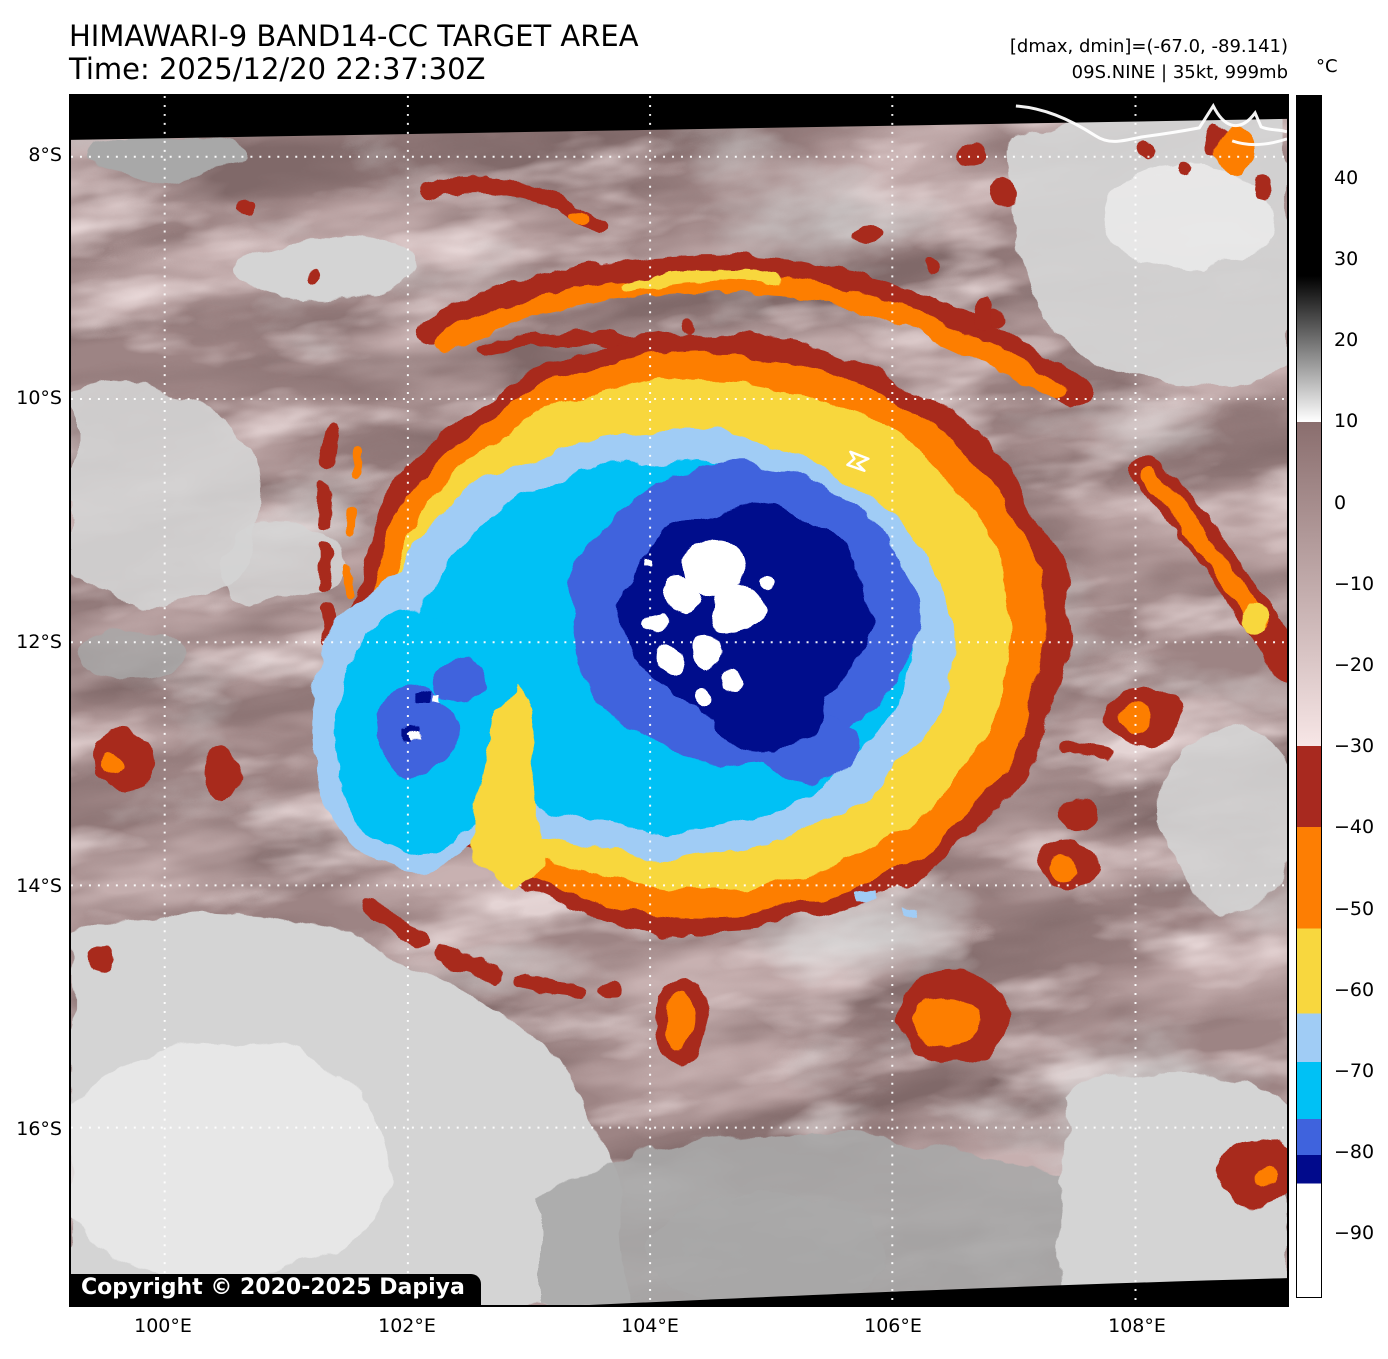  What do you see at coordinates (45, 155) in the screenshot?
I see `y-tick-label: 8°S` at bounding box center [45, 155].